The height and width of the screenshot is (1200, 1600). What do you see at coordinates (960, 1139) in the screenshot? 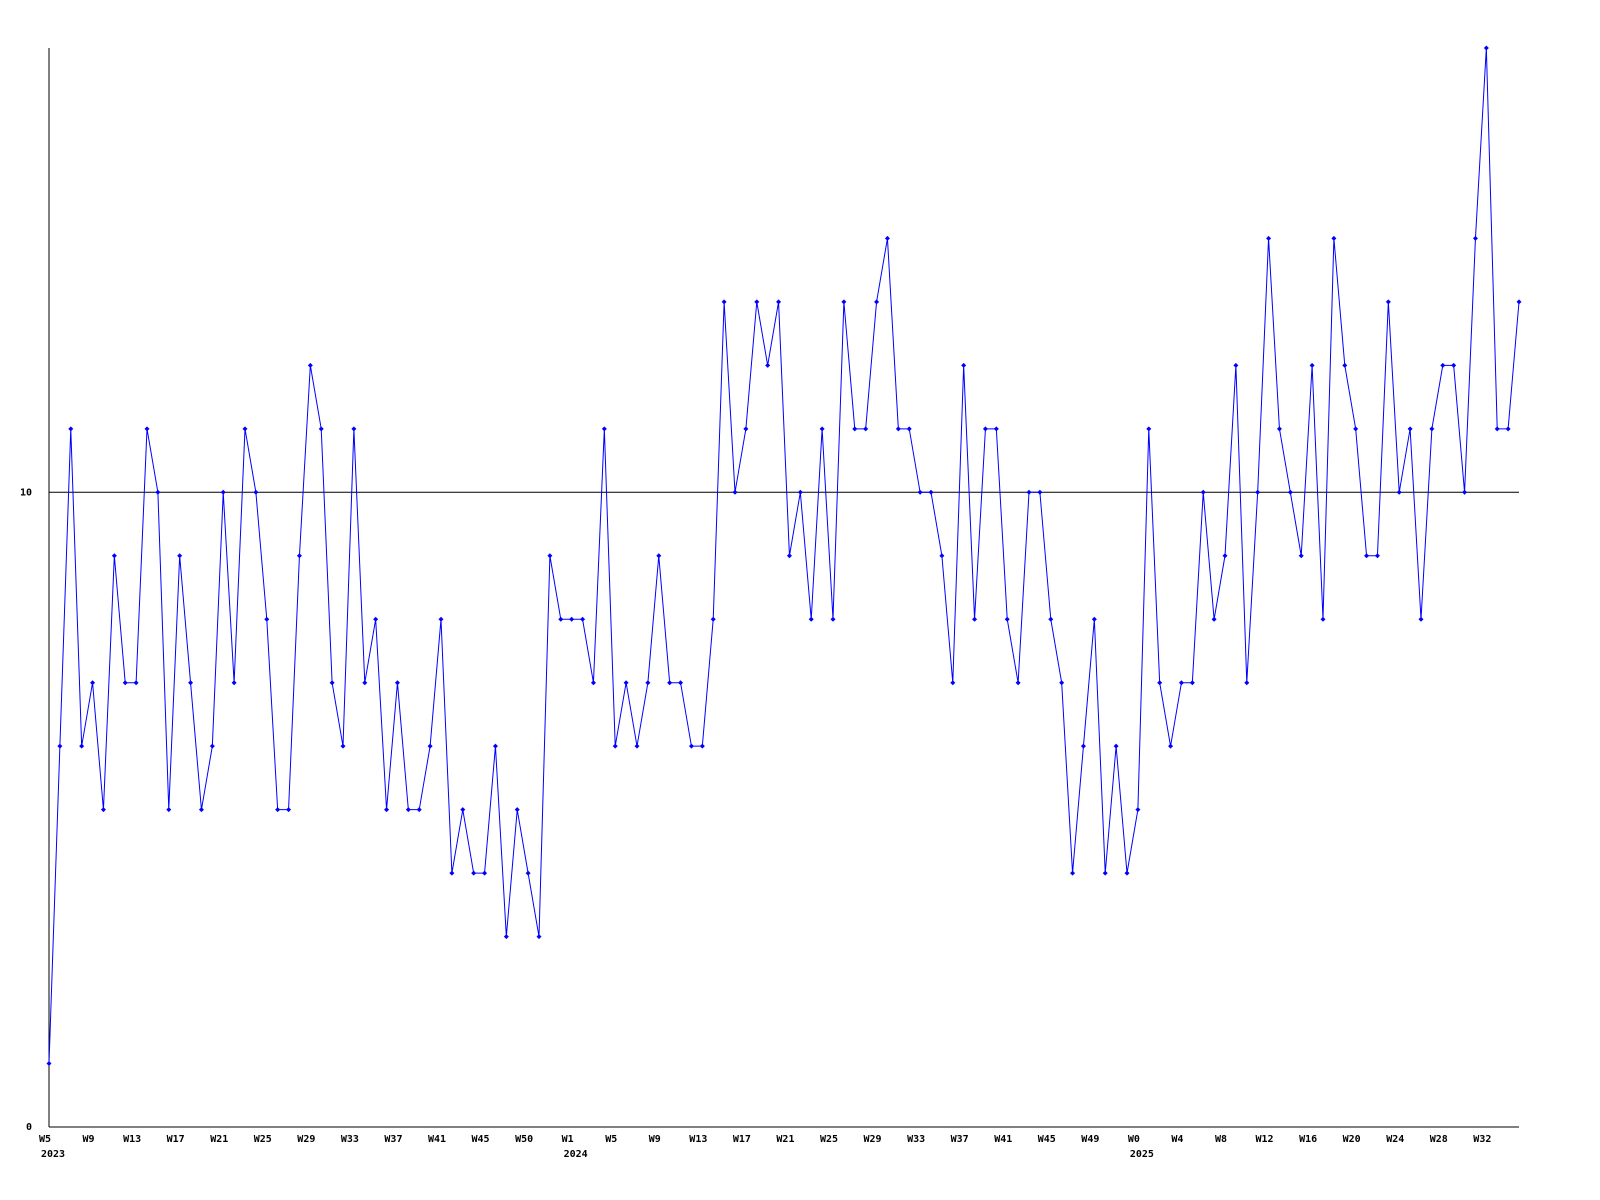
I see `x-tick-label: W37` at bounding box center [960, 1139].